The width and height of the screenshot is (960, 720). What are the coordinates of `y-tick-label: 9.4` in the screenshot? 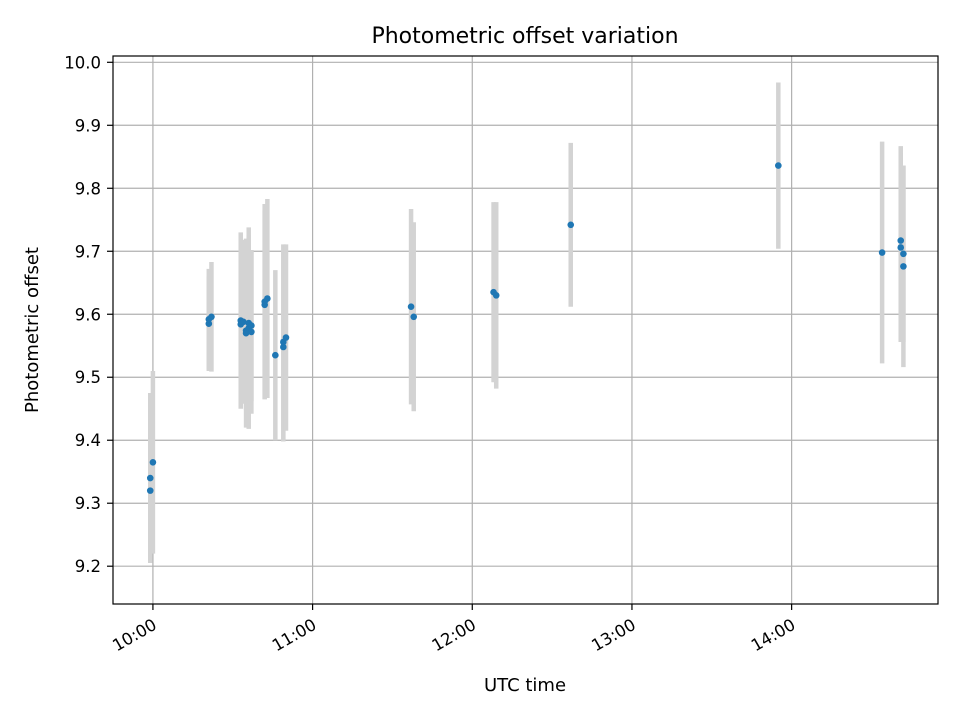 It's located at (88, 440).